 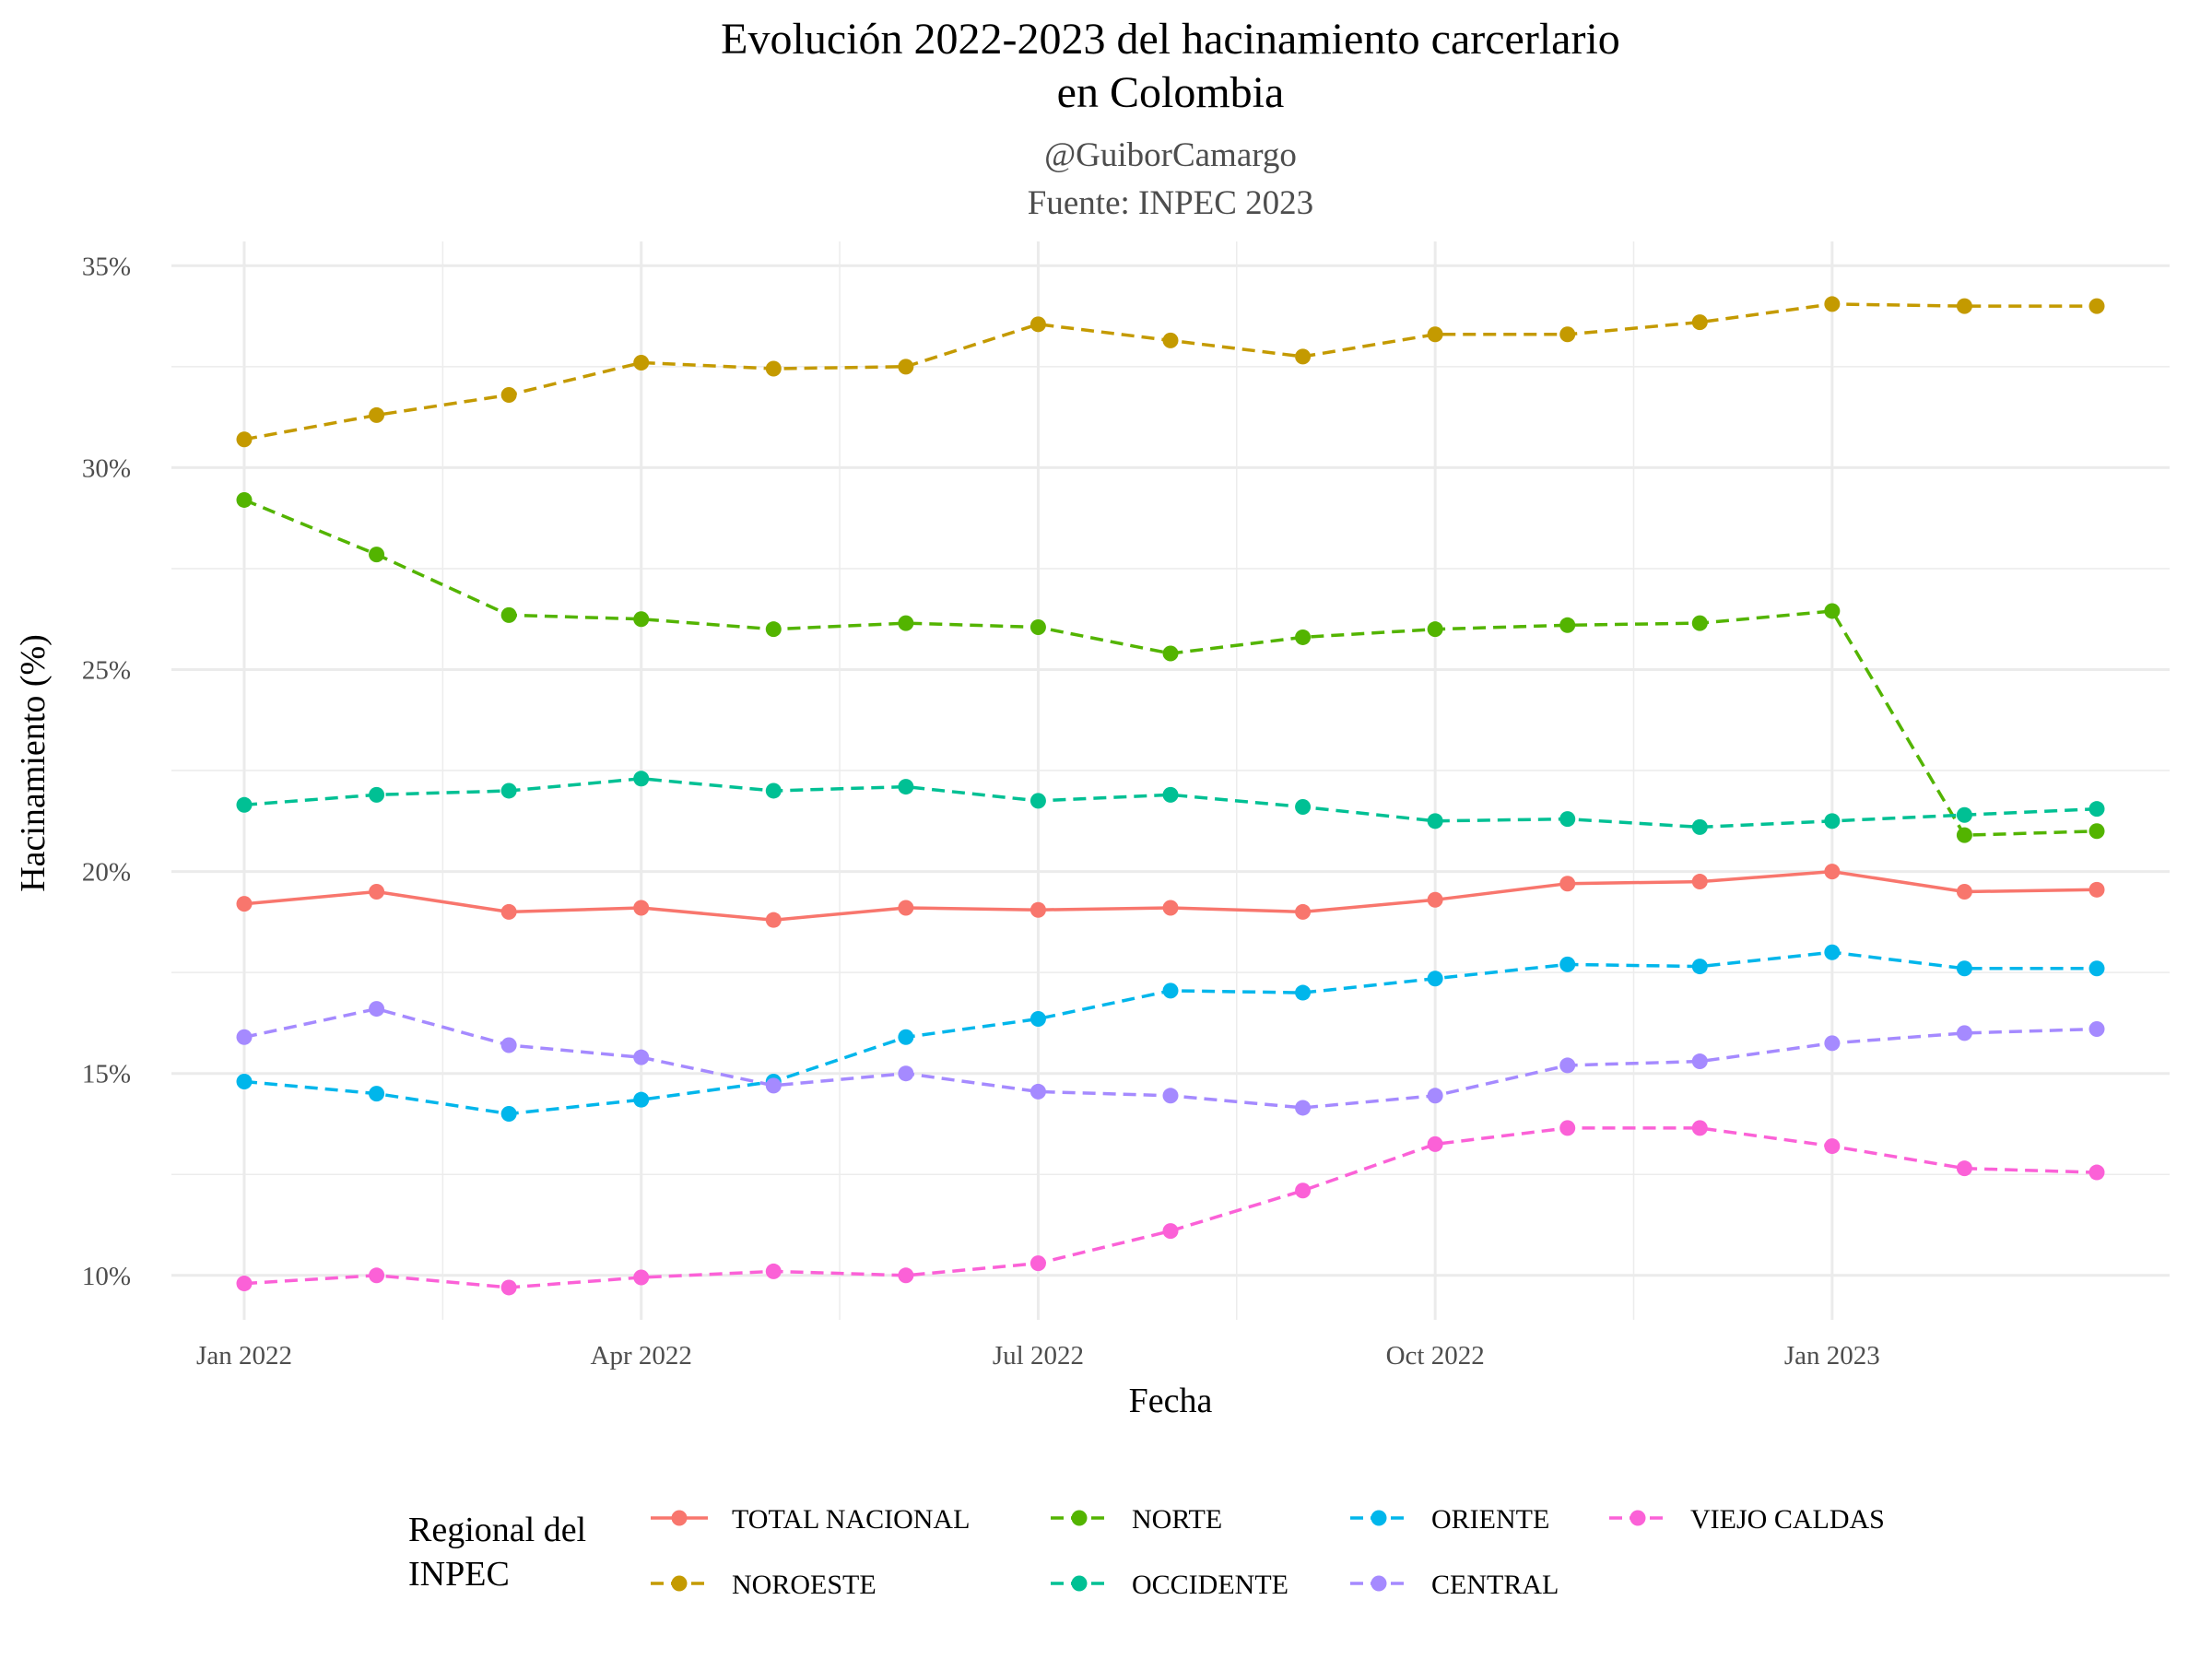 What do you see at coordinates (641, 1356) in the screenshot?
I see `x-tick-label: Apr 2022` at bounding box center [641, 1356].